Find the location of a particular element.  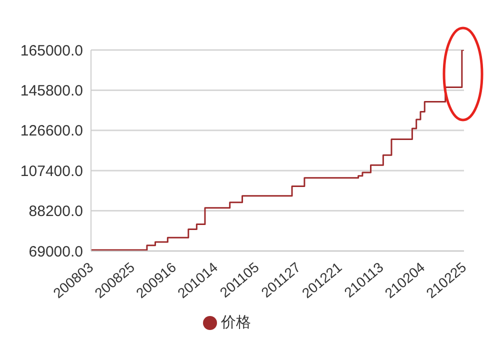

legend-label: 价格 is located at coordinates (236, 322).